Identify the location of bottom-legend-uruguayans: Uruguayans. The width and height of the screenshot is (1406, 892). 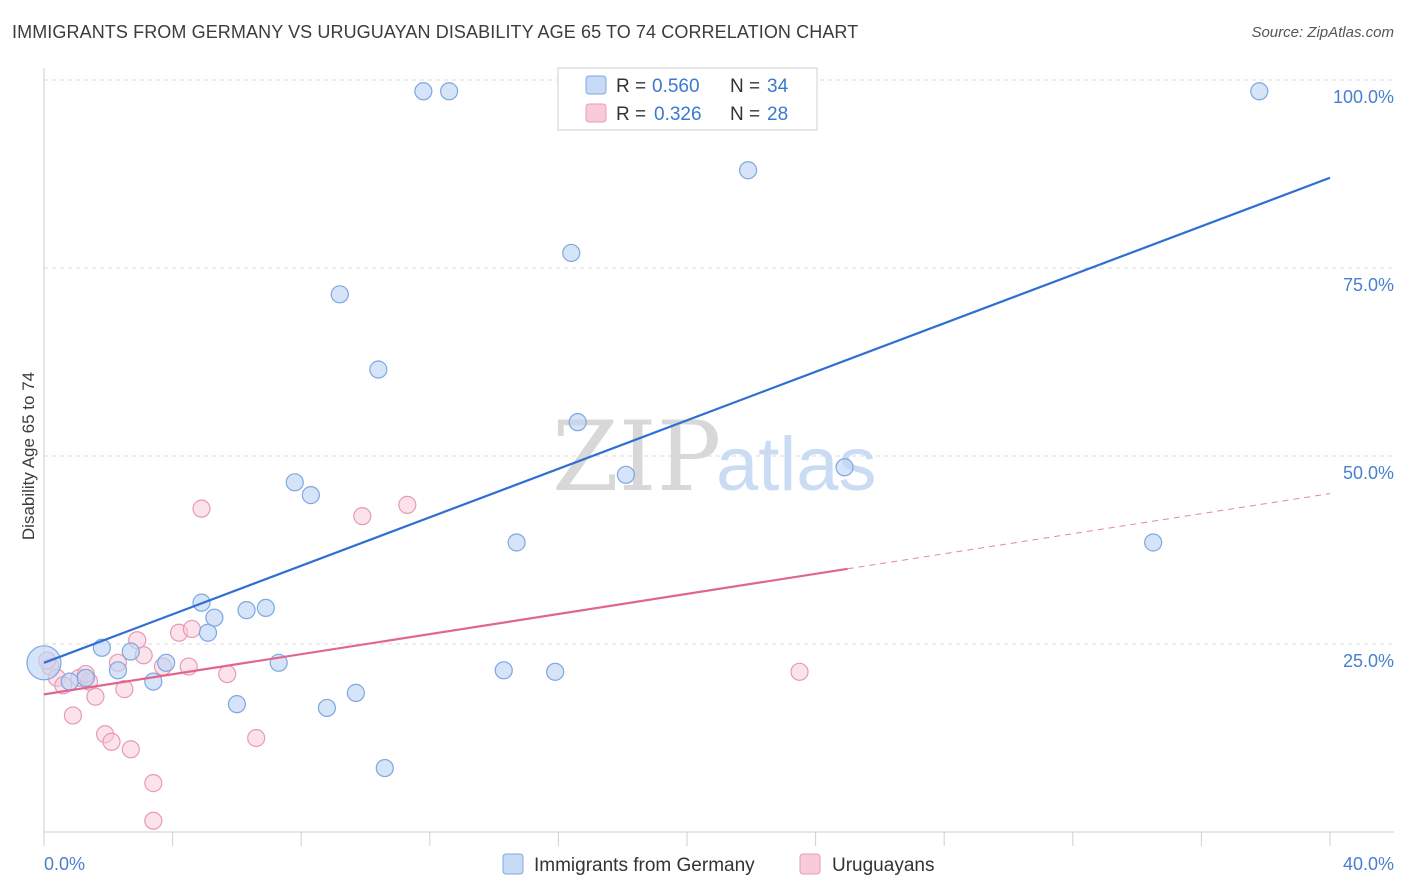
(883, 865).